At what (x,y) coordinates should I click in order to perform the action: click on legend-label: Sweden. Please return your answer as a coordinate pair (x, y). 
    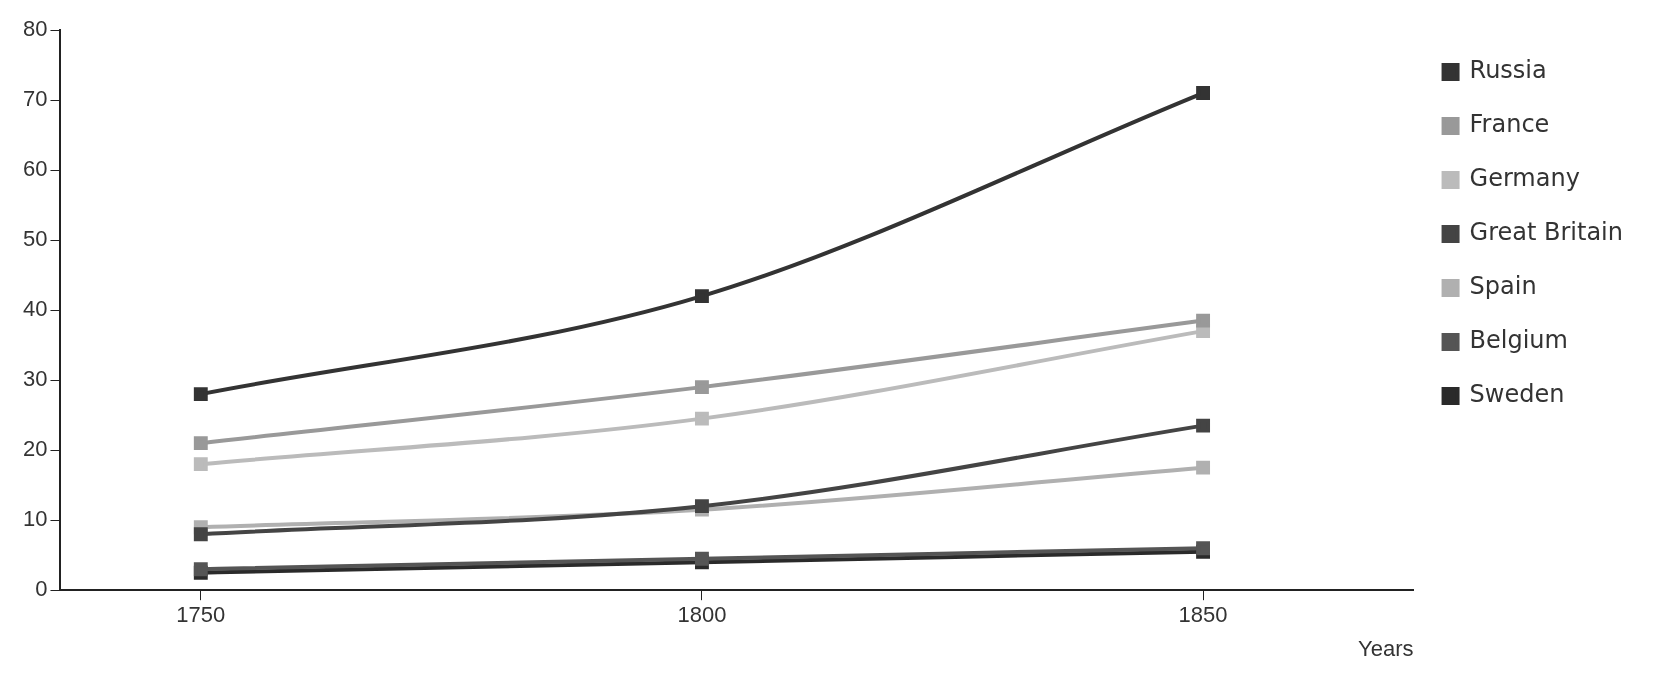
    Looking at the image, I should click on (1517, 394).